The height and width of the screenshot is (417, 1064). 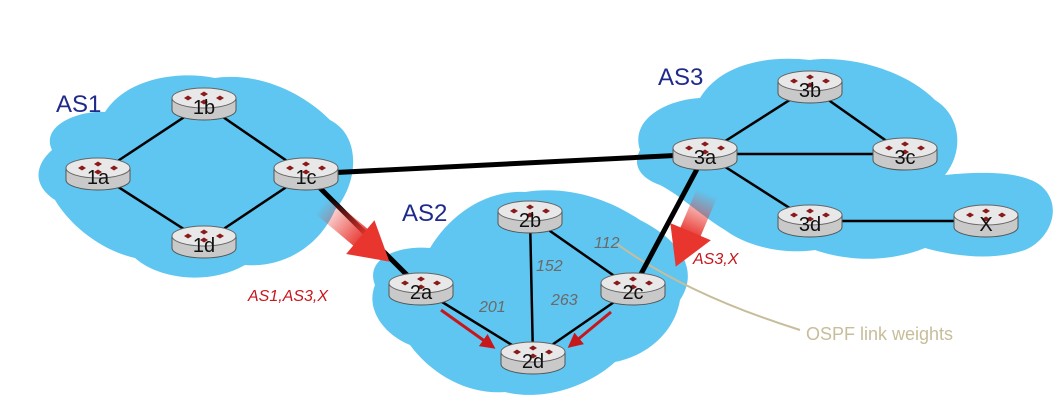 I want to click on callout-leader-line, so click(x=708, y=287).